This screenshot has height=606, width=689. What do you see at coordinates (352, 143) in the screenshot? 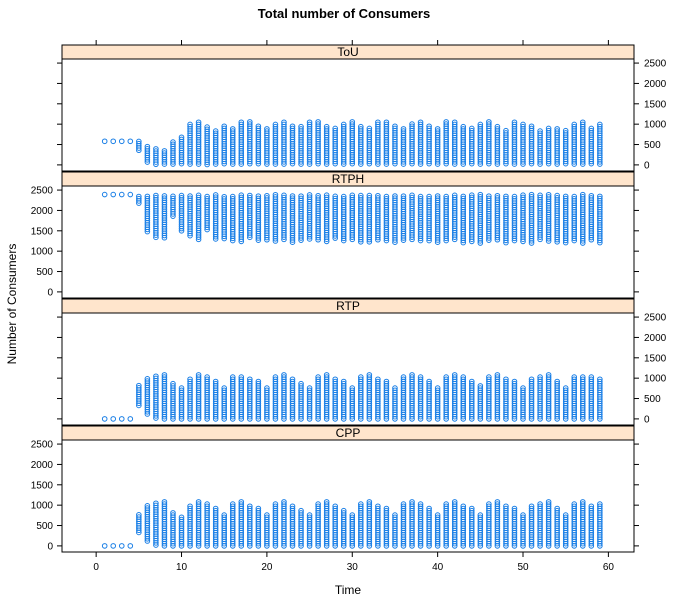
I see `points-tou` at bounding box center [352, 143].